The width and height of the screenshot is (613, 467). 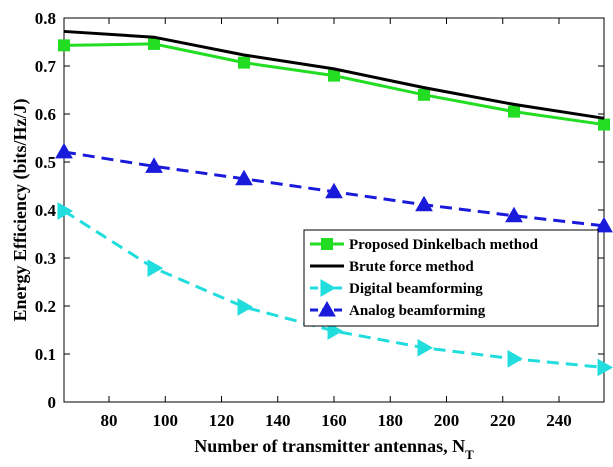 I want to click on legend-item: Proposed Dinkelbach method, so click(x=424, y=245).